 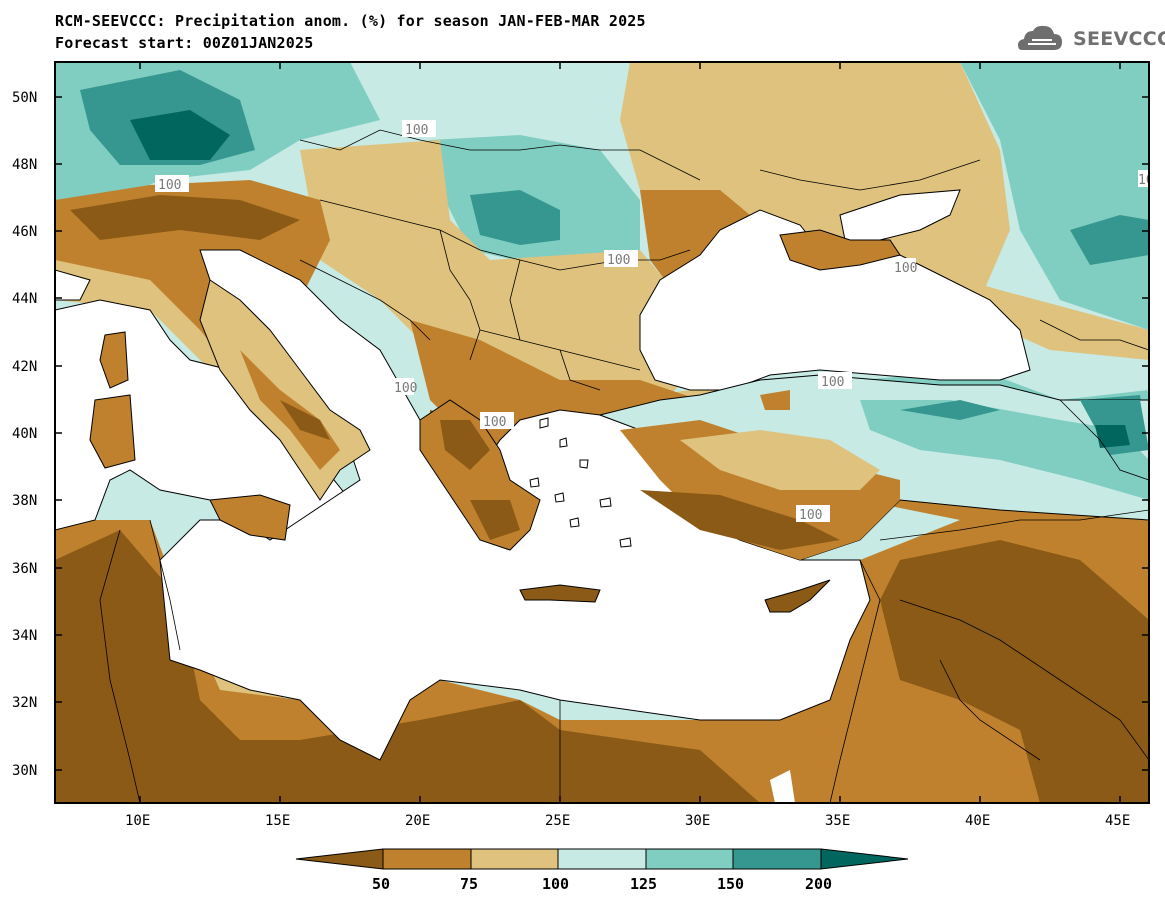 What do you see at coordinates (381, 884) in the screenshot?
I see `colorbar-tick: 50` at bounding box center [381, 884].